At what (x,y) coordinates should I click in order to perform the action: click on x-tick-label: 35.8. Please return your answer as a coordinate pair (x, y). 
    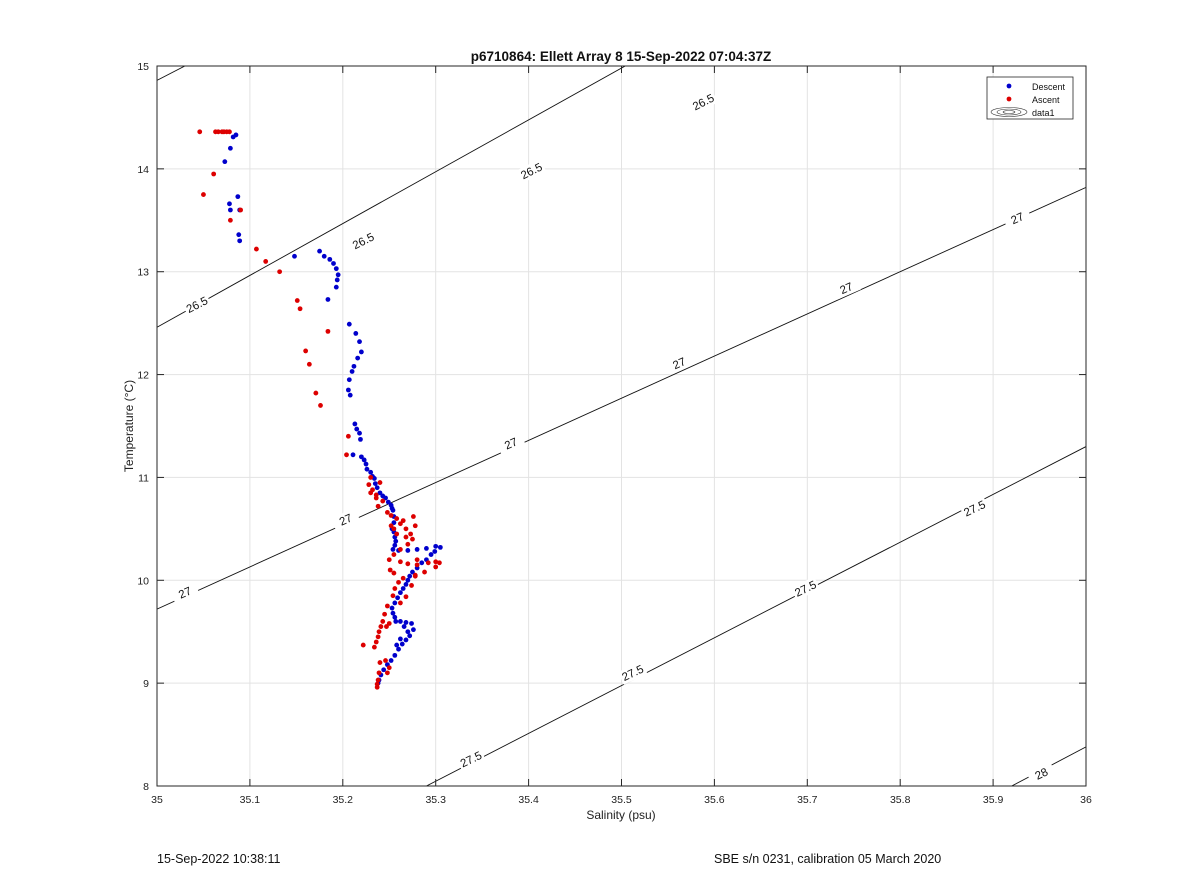
    Looking at the image, I should click on (900, 800).